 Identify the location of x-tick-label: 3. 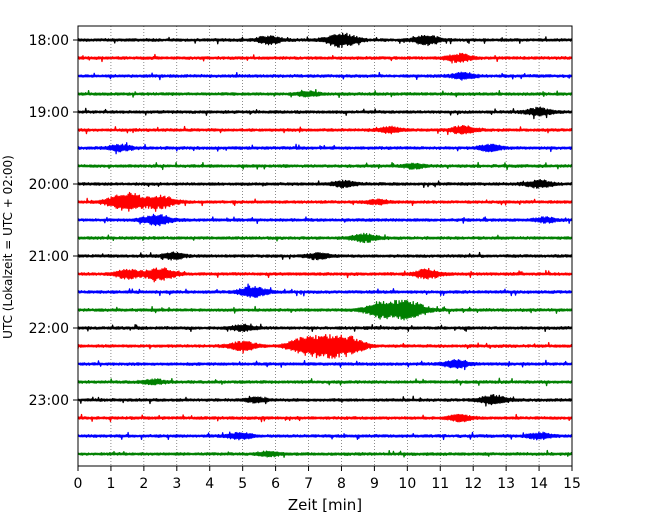
(176, 484).